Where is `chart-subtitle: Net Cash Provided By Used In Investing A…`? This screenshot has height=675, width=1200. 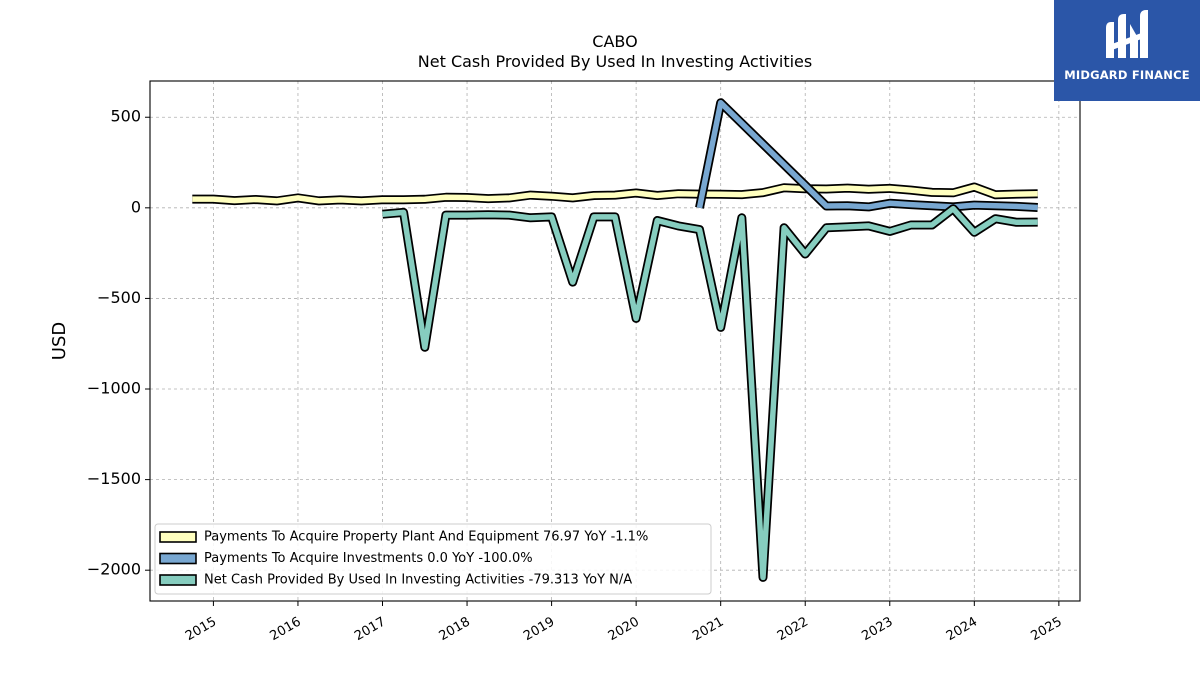 chart-subtitle: Net Cash Provided By Used In Investing A… is located at coordinates (615, 61).